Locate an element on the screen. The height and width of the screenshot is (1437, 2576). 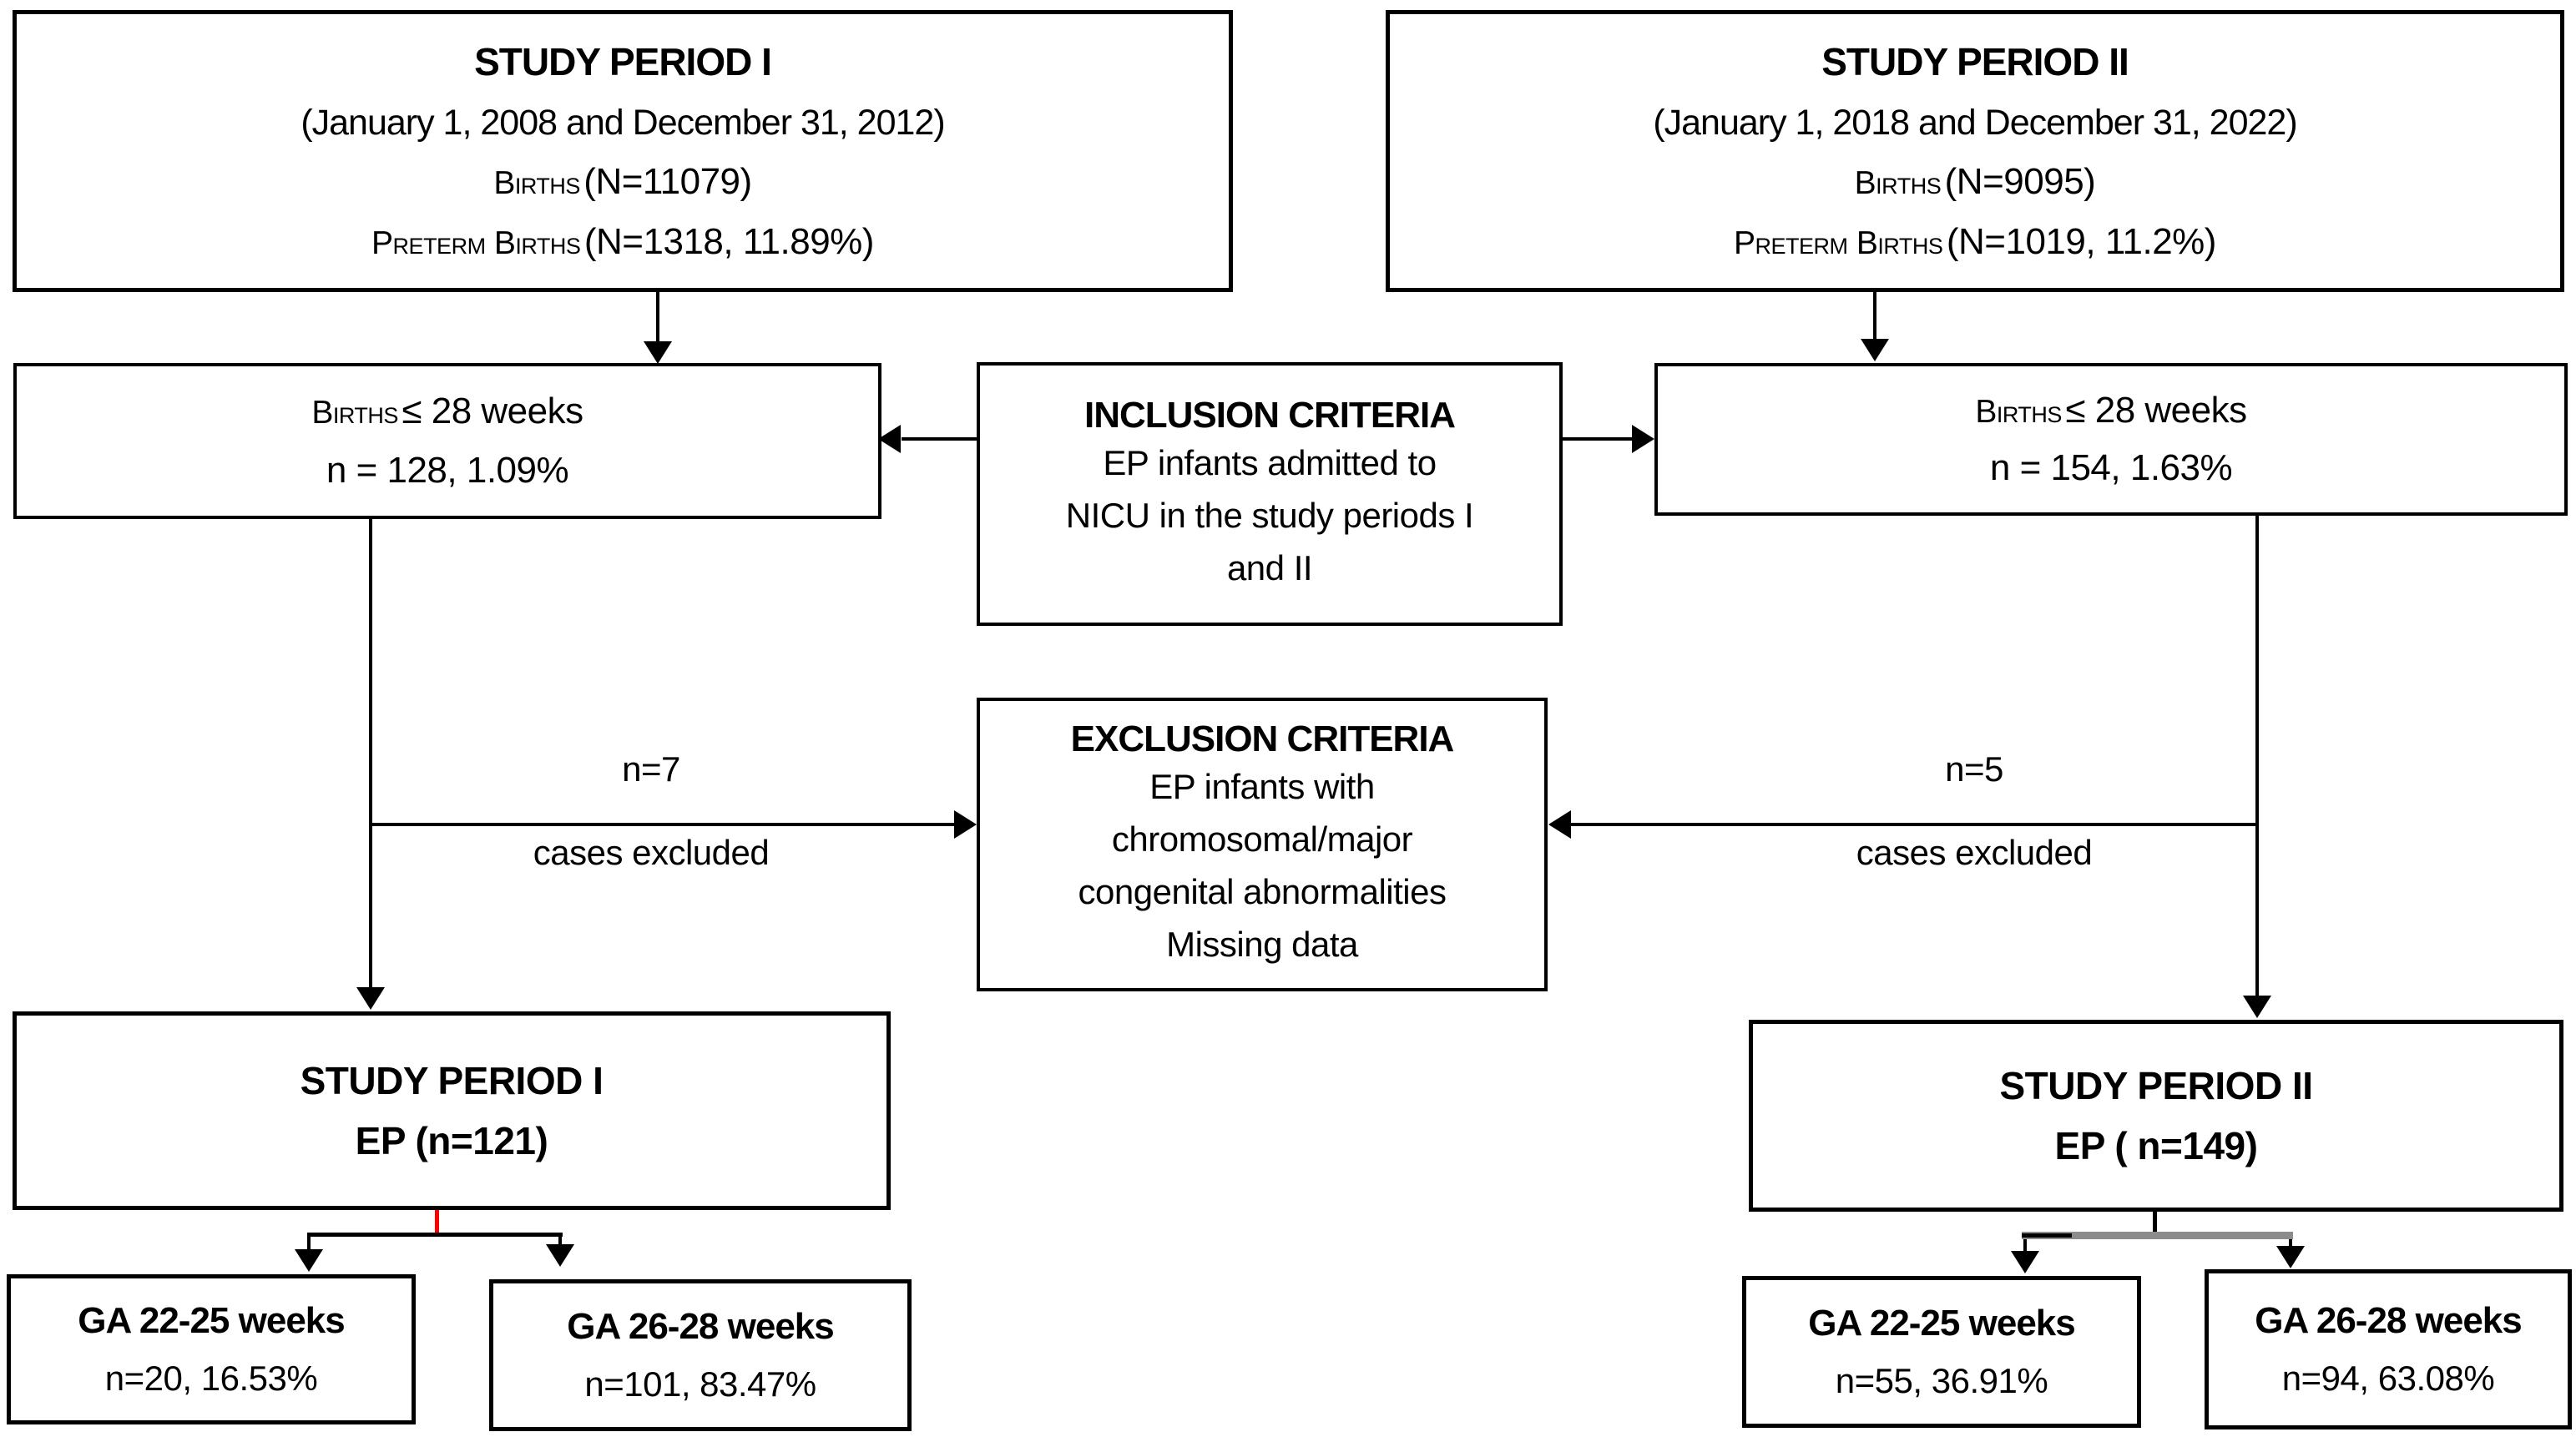
study-period-1-ep-count: EP (n=121) is located at coordinates (451, 1140).